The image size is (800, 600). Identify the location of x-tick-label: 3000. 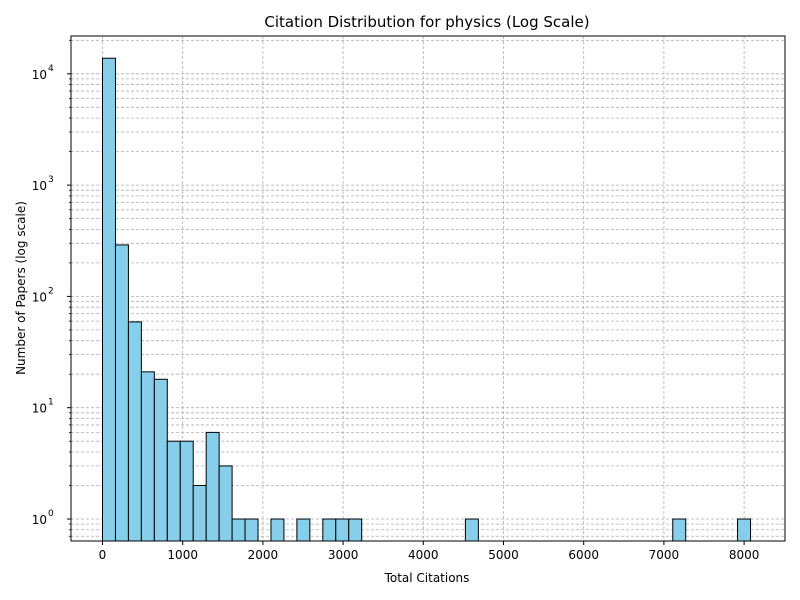
(343, 555).